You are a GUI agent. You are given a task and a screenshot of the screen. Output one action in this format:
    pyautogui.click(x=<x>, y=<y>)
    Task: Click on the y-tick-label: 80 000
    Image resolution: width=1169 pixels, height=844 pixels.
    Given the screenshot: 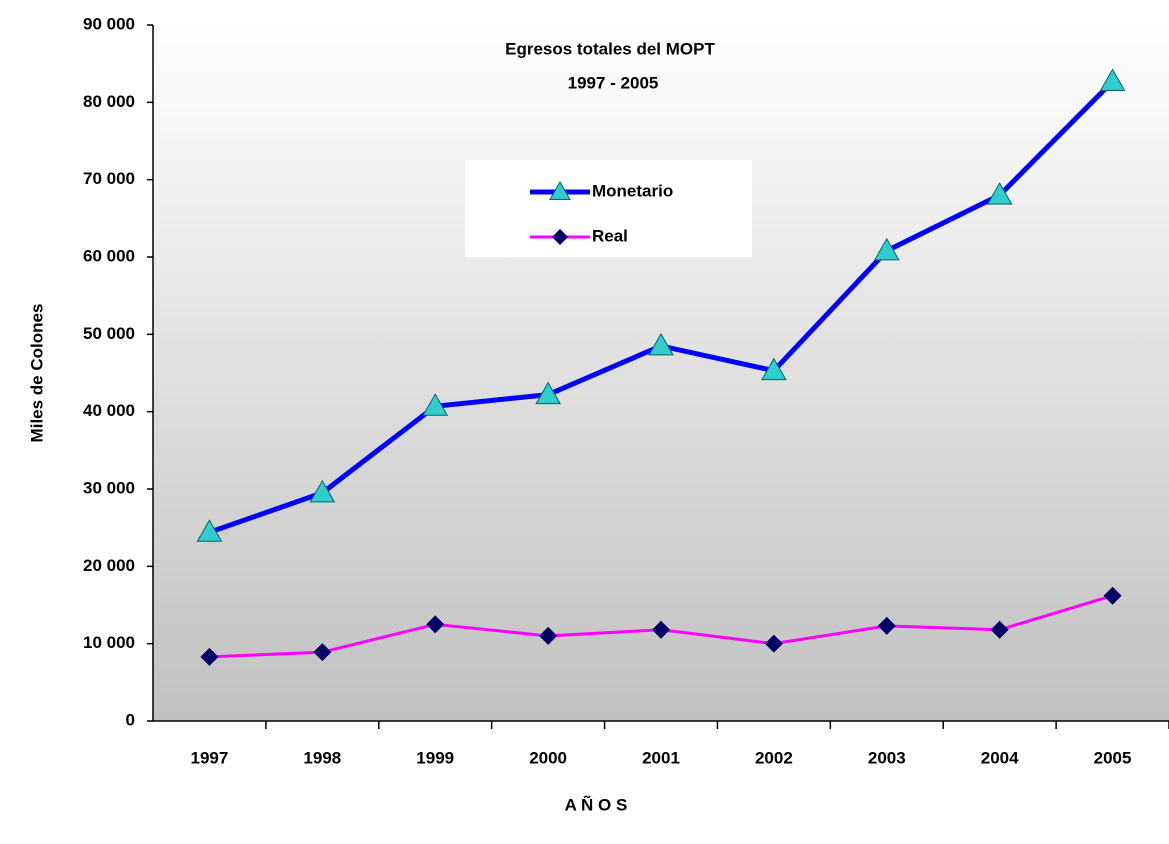 What is the action you would take?
    pyautogui.click(x=109, y=101)
    